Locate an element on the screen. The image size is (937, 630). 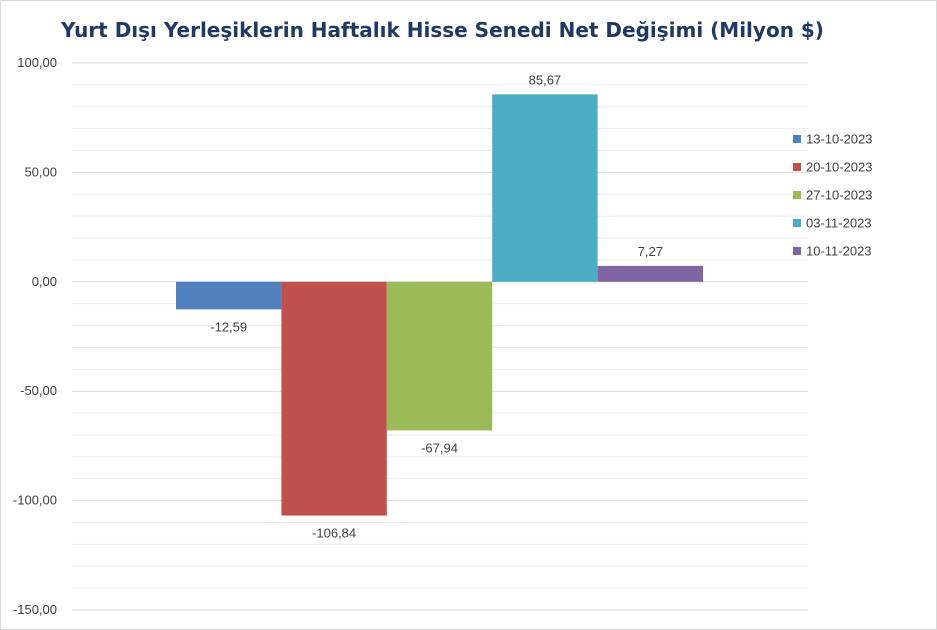
data-label-10-11-2023: 7,27 is located at coordinates (650, 251).